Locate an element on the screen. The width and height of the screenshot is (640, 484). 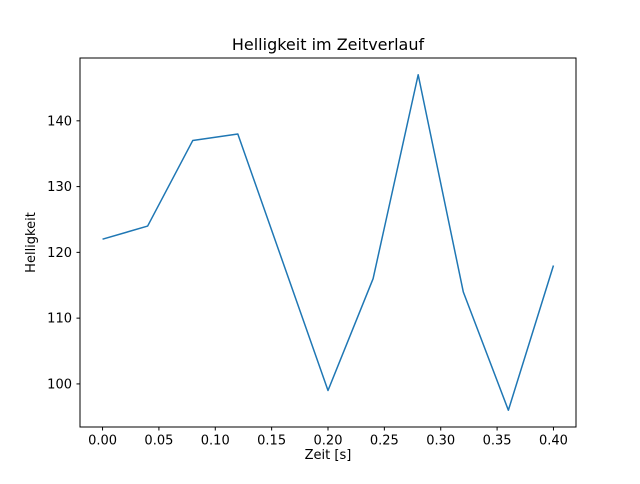
y-axis-ticks: 100 110 120 130 140 is located at coordinates (63, 253).